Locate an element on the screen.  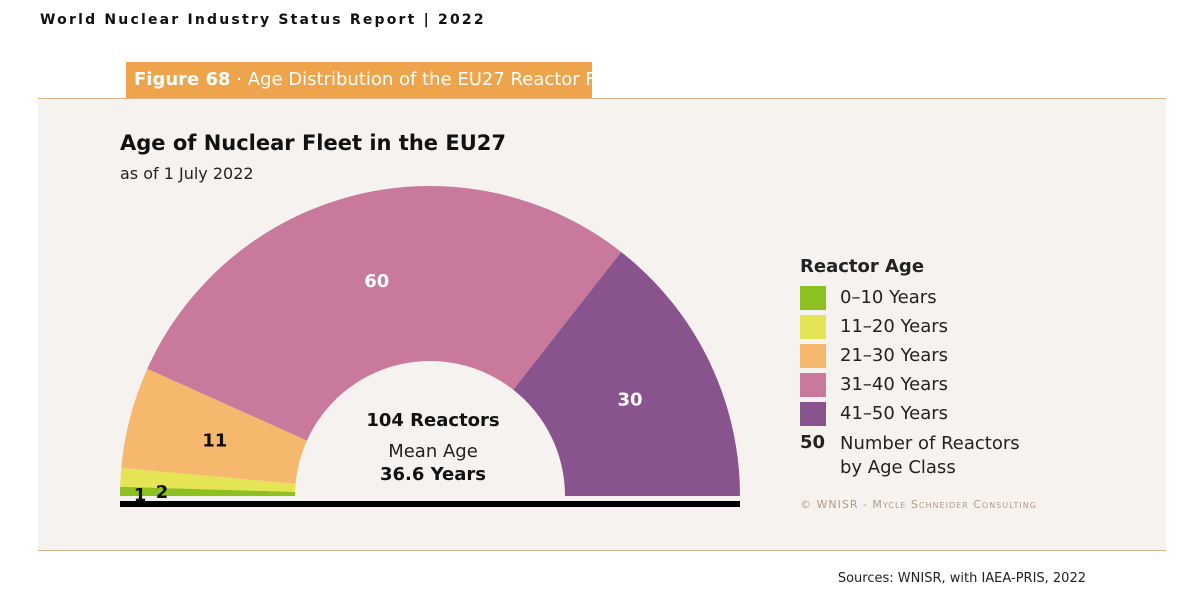
legend-label: 41–50 Years is located at coordinates (894, 413).